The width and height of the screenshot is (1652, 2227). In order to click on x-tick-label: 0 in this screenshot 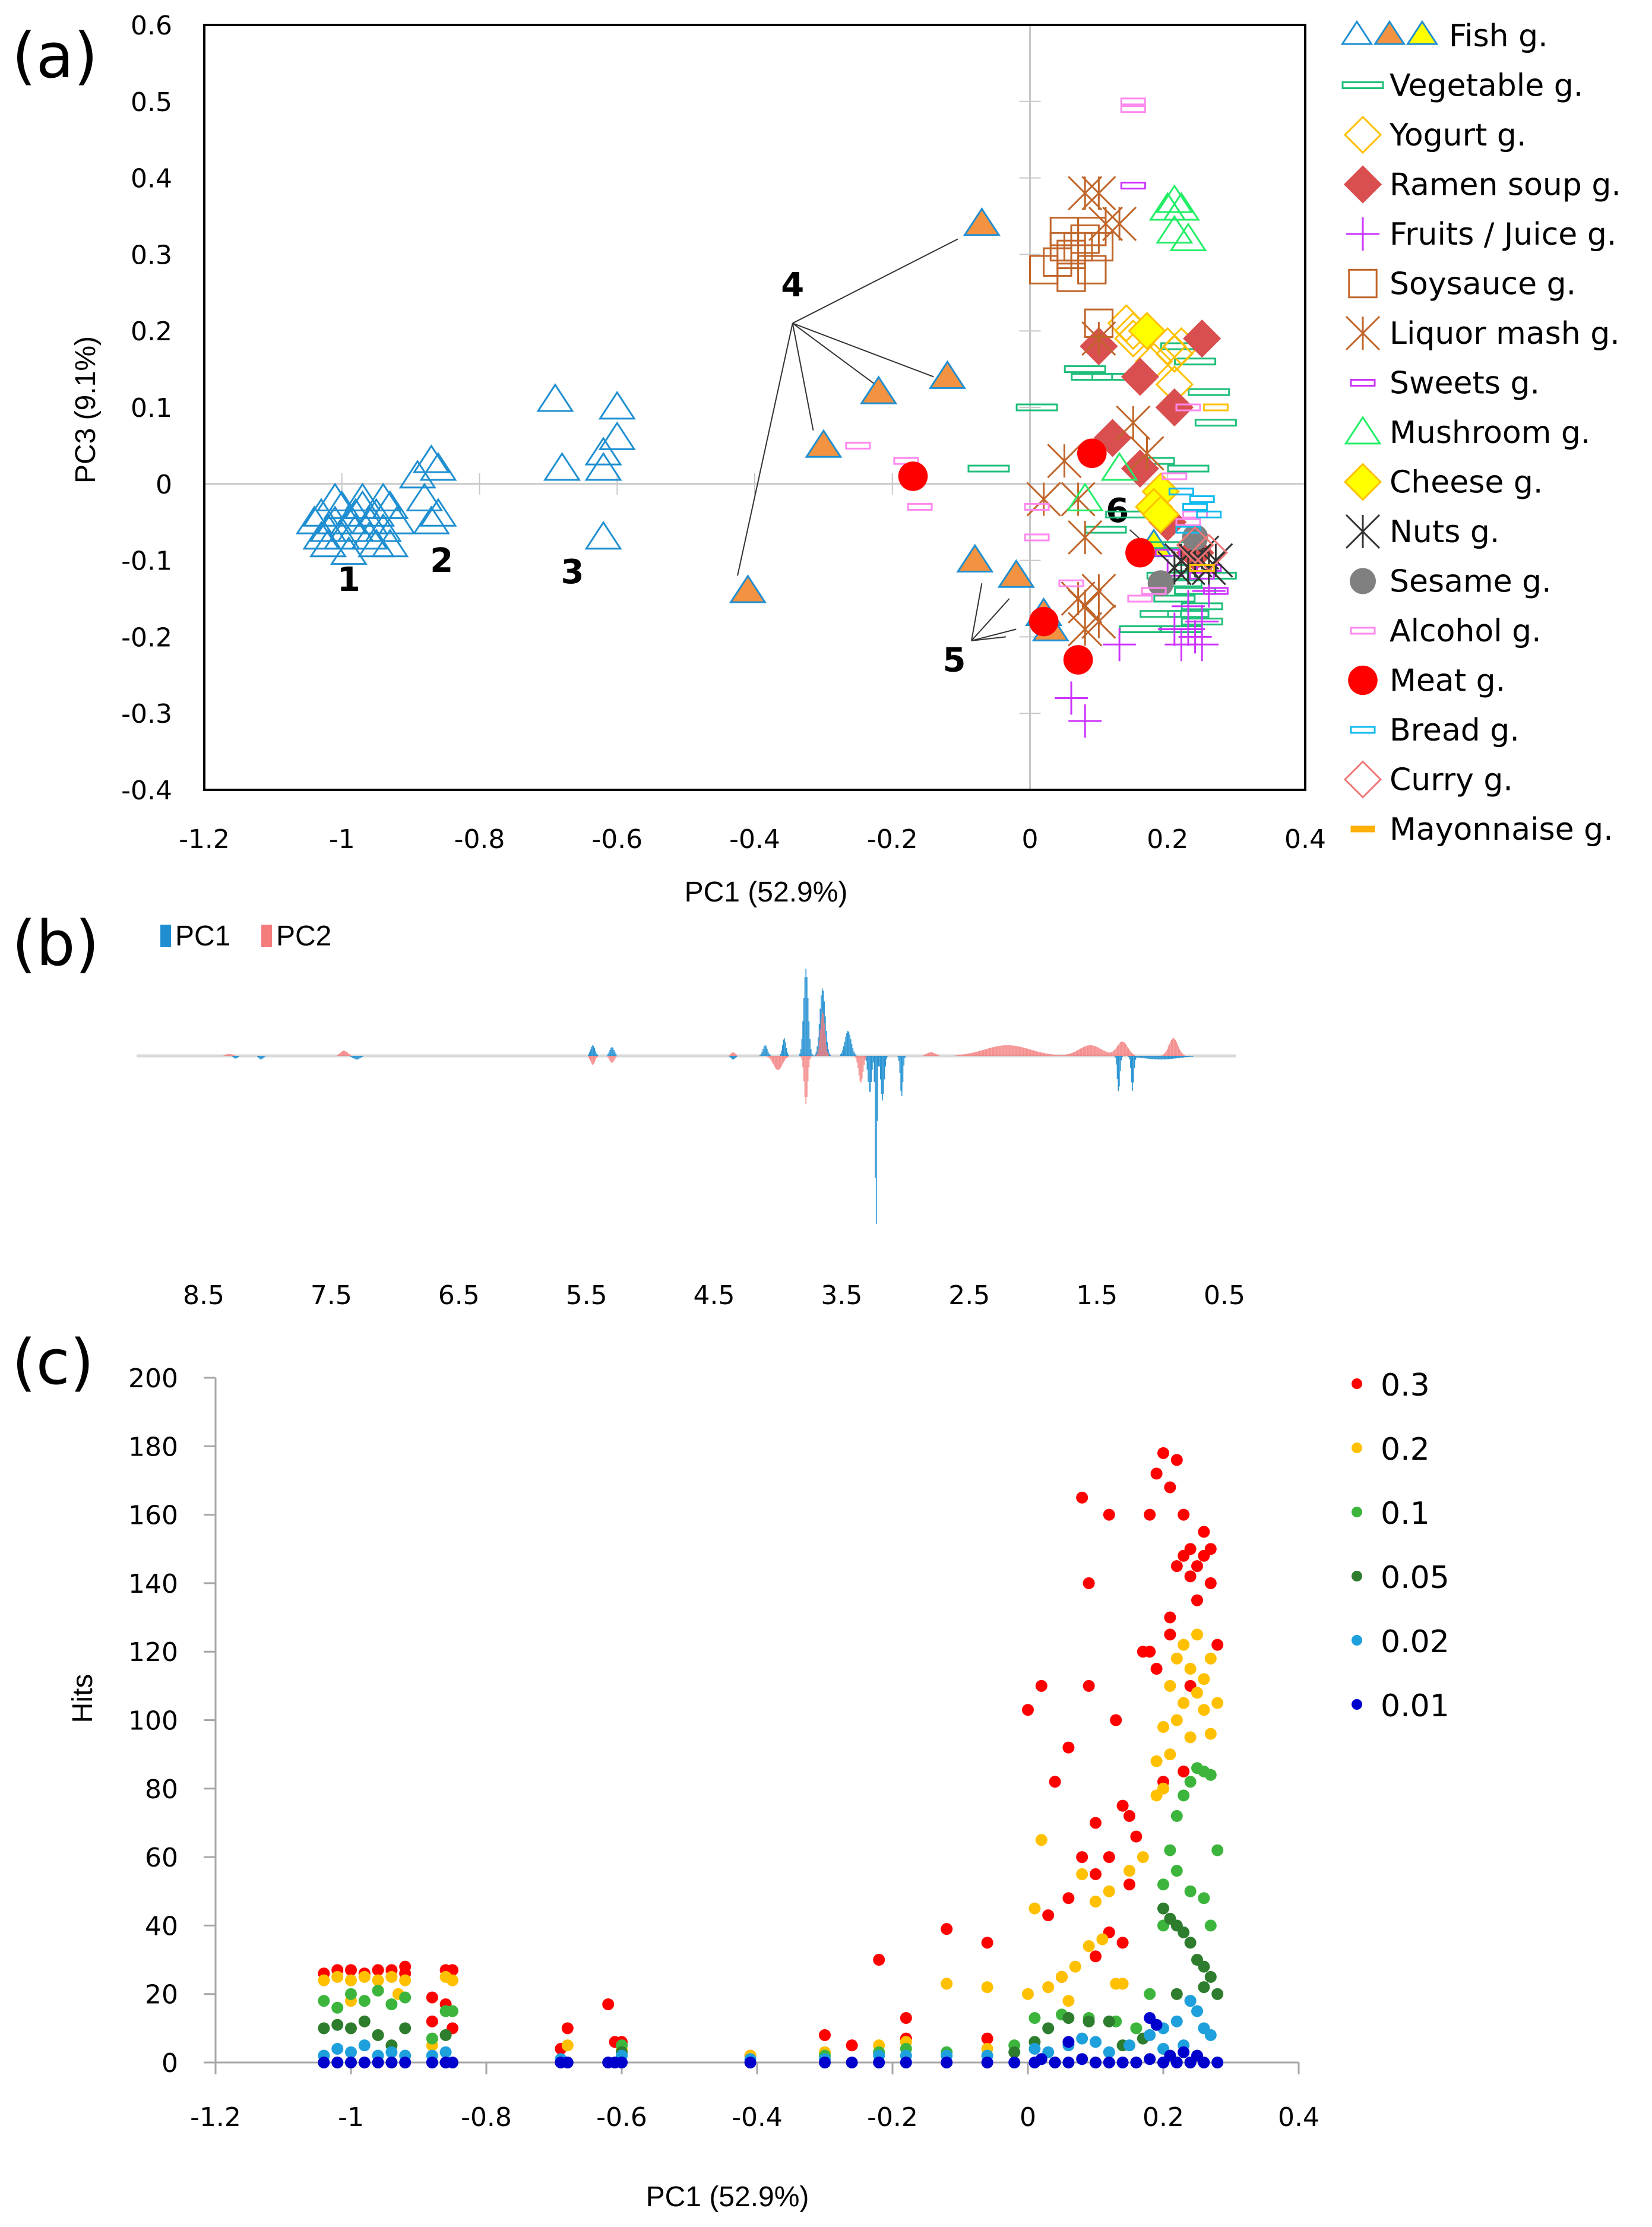, I will do `click(1030, 840)`.